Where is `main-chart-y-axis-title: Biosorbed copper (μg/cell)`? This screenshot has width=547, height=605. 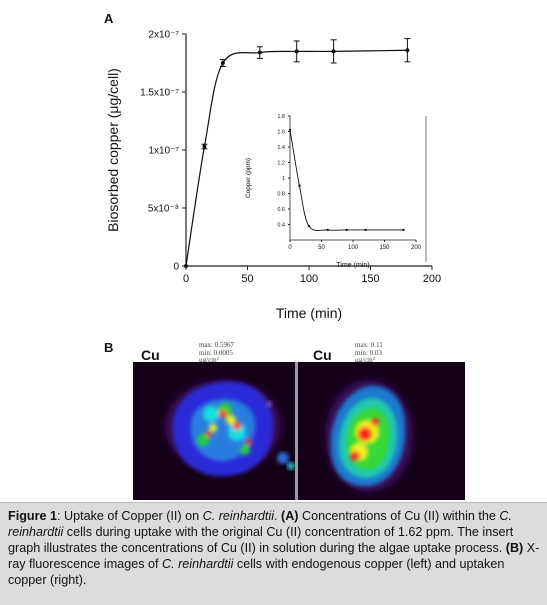
main-chart-y-axis-title: Biosorbed copper (μg/cell) is located at coordinates (113, 150).